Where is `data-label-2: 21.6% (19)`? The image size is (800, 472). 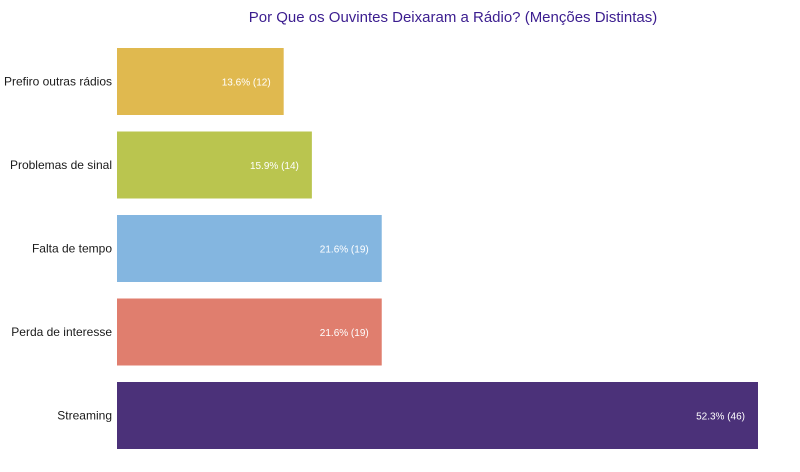 data-label-2: 21.6% (19) is located at coordinates (344, 250).